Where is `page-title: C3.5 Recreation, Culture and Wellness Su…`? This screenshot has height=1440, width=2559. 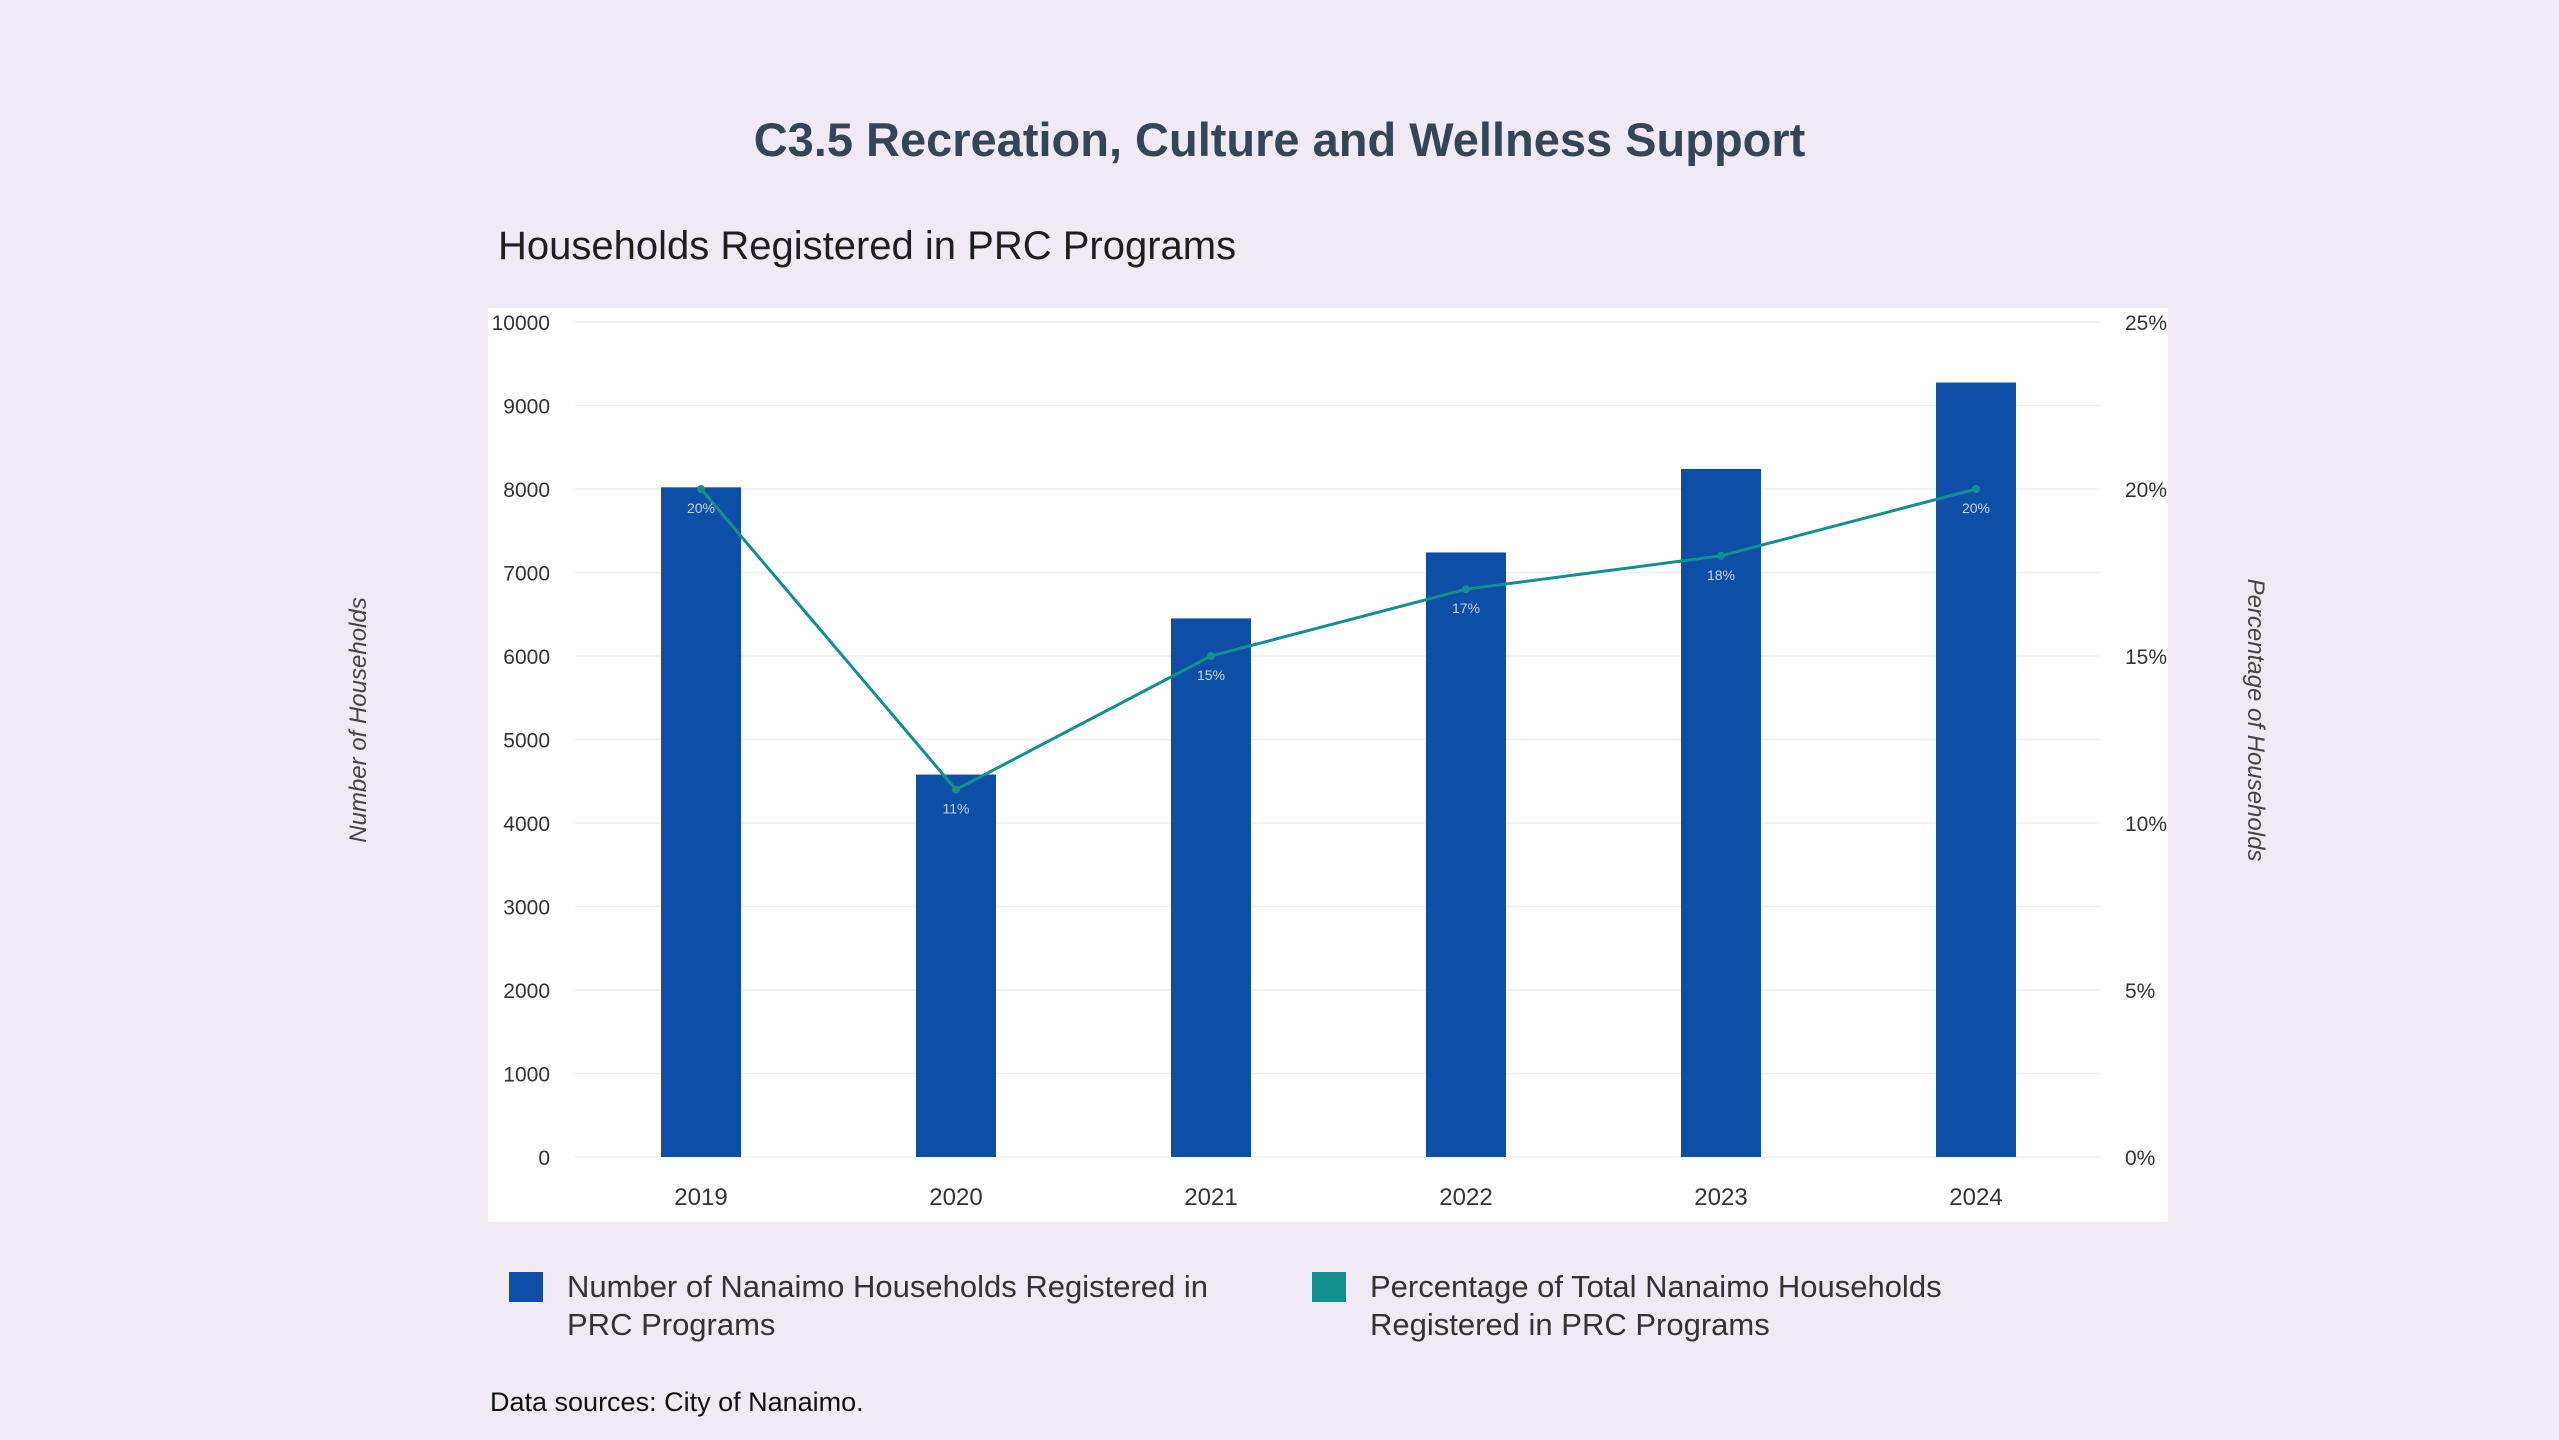
page-title: C3.5 Recreation, Culture and Wellness Su… is located at coordinates (1279, 139).